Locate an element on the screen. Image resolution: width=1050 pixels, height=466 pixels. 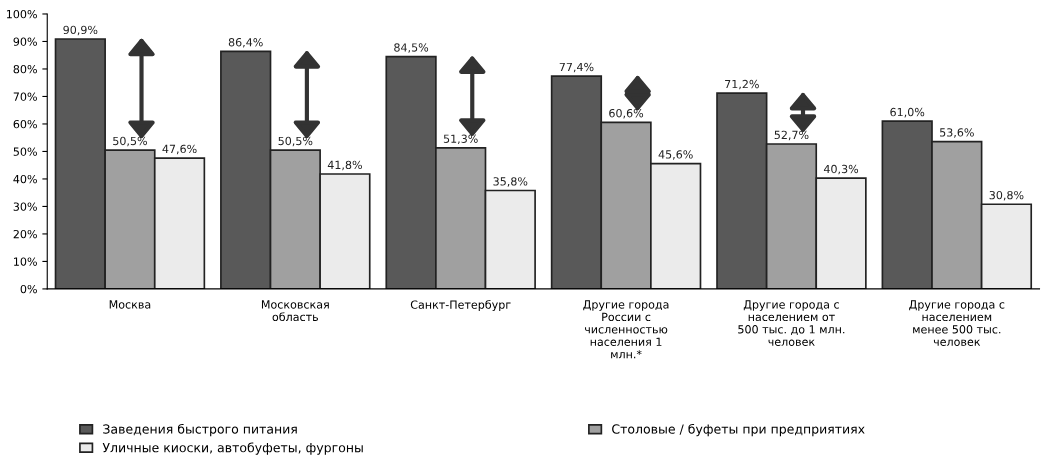
y-tick-label: 40% is located at coordinates (25, 179).